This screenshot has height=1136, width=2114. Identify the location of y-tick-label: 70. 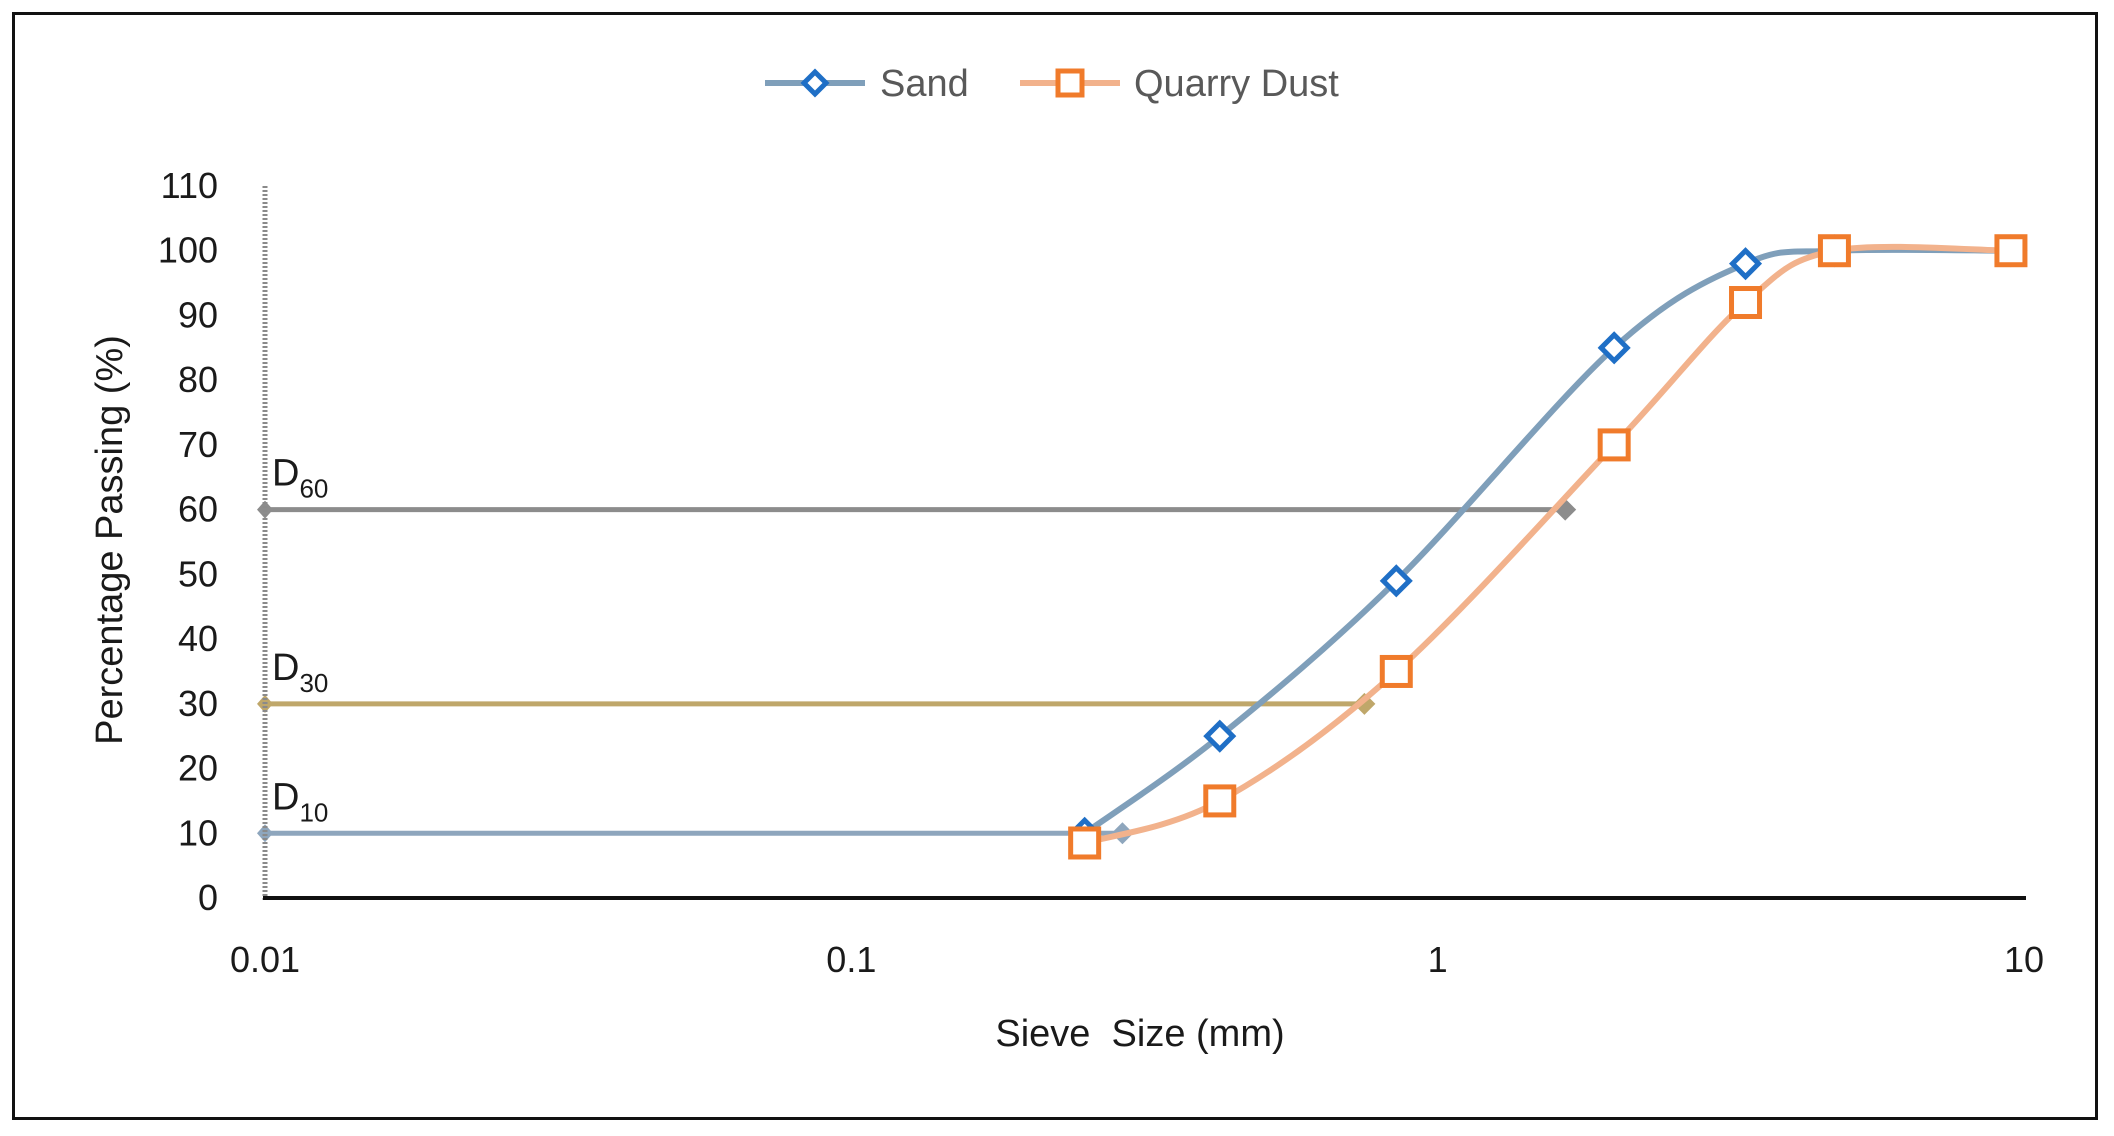
(198, 444).